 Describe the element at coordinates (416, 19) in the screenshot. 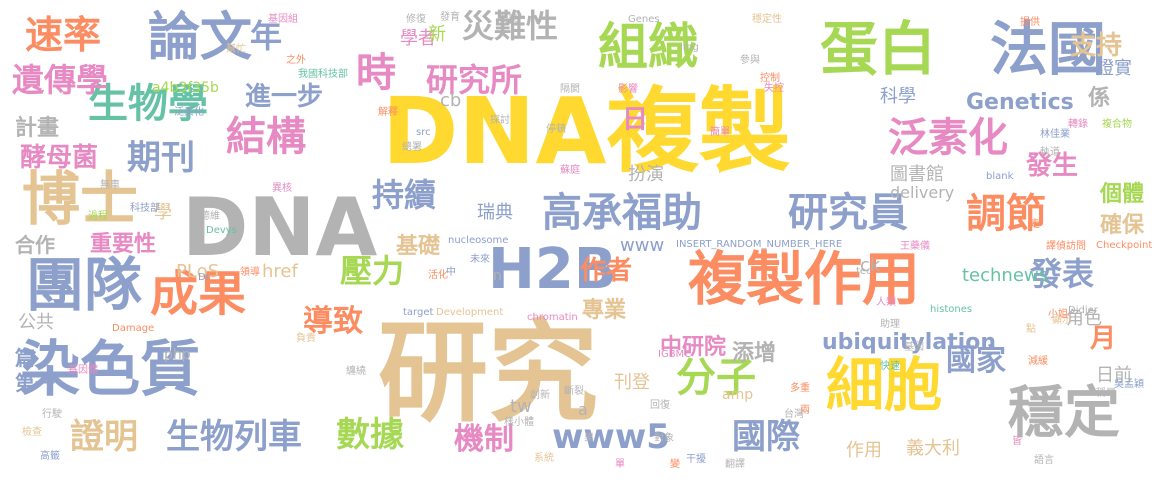

I see `word-cjk-105: 修復` at that location.